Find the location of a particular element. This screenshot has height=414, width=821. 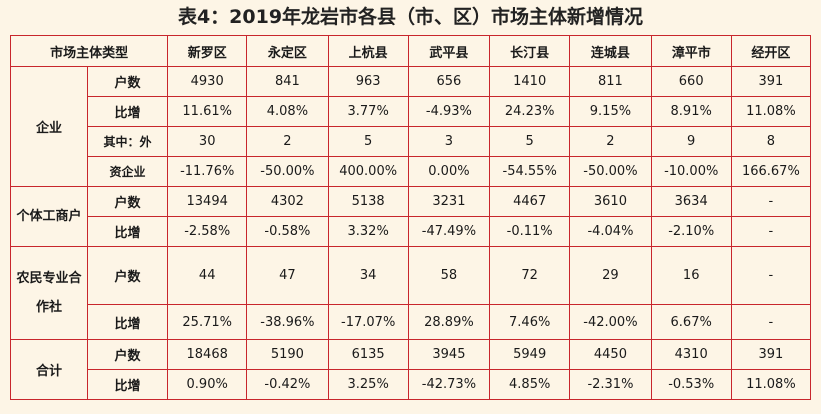

cell: 4302 is located at coordinates (287, 201).